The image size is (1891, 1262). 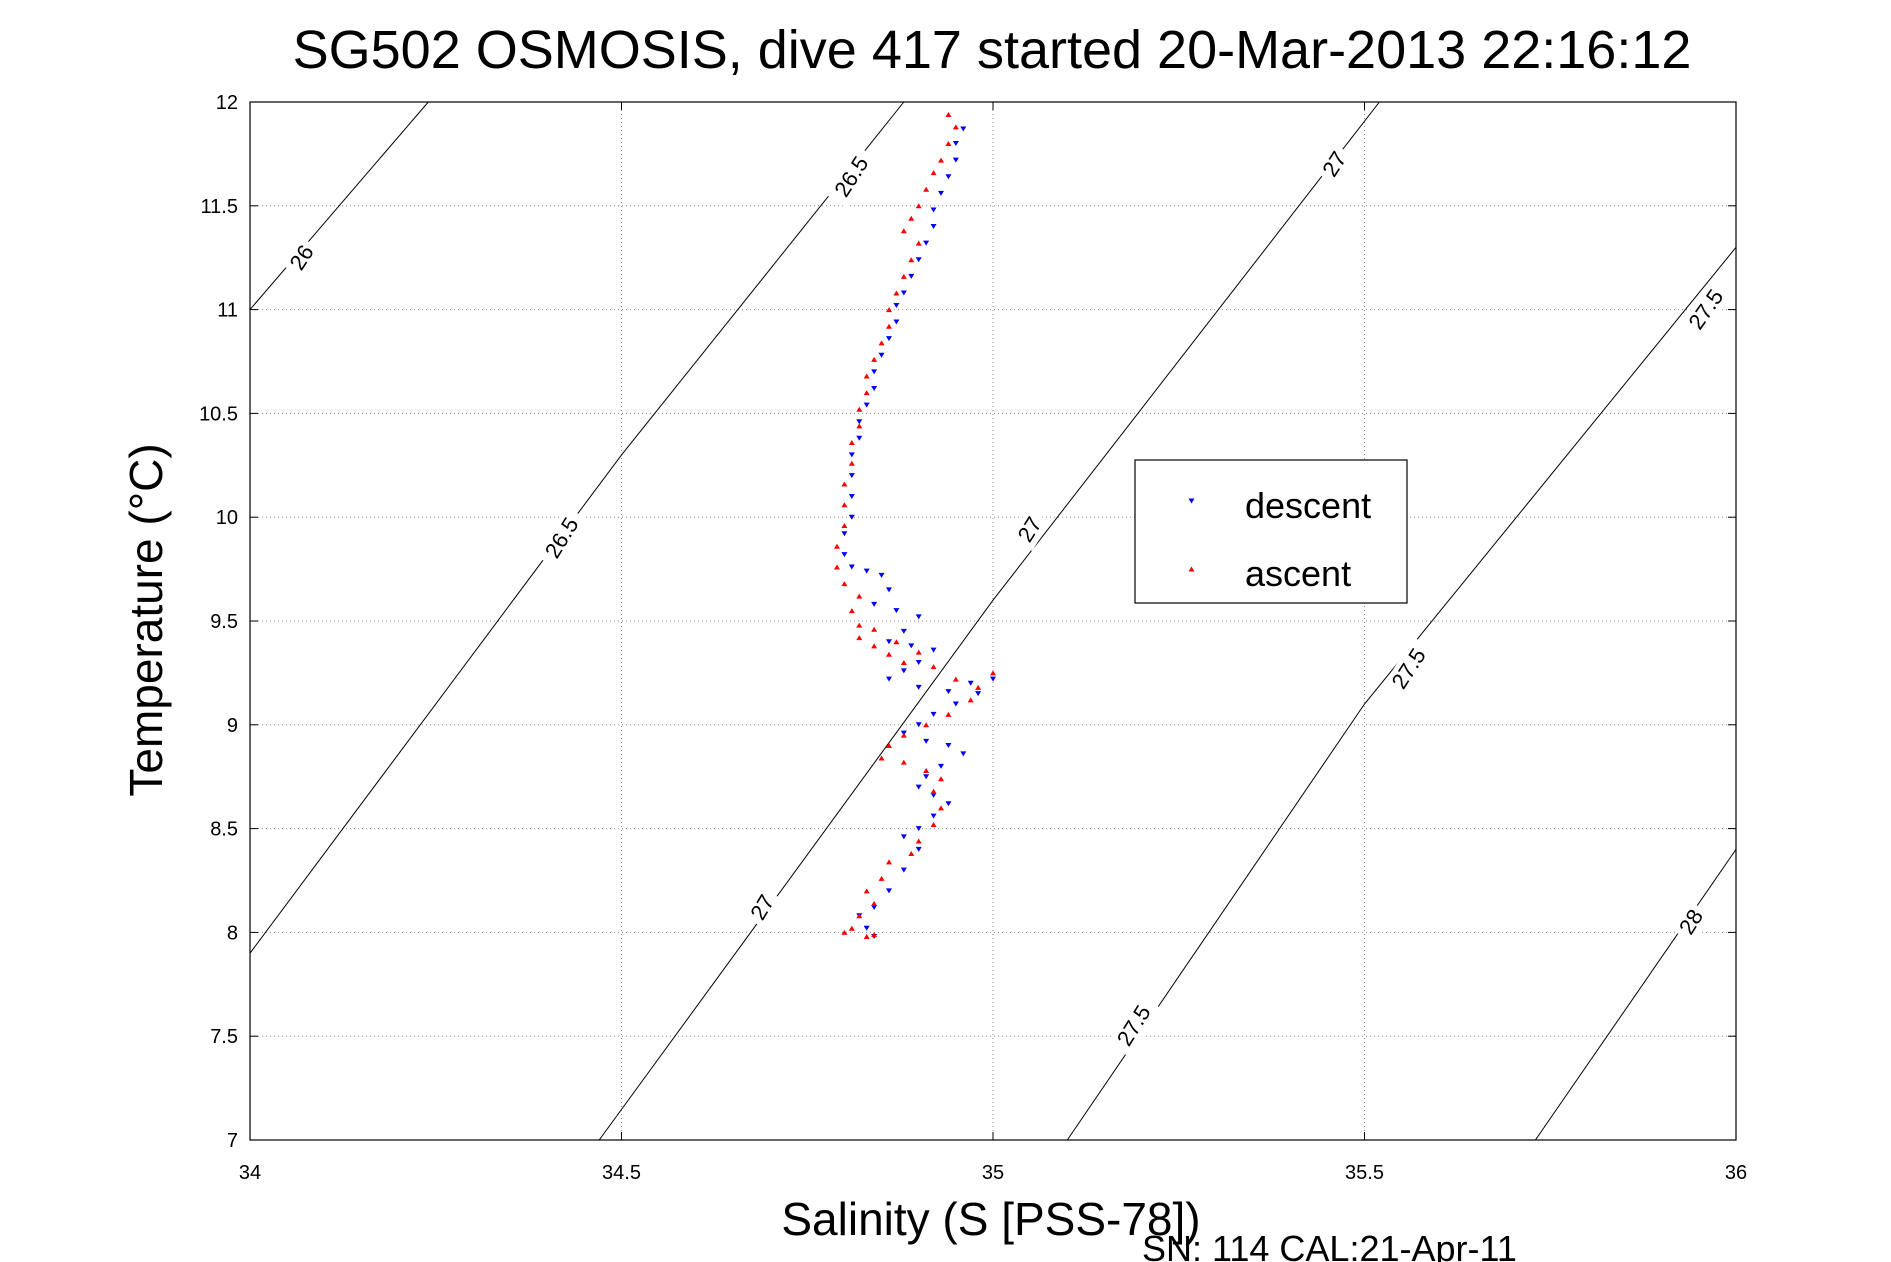 I want to click on y-tick-label: 10.5, so click(x=218, y=414).